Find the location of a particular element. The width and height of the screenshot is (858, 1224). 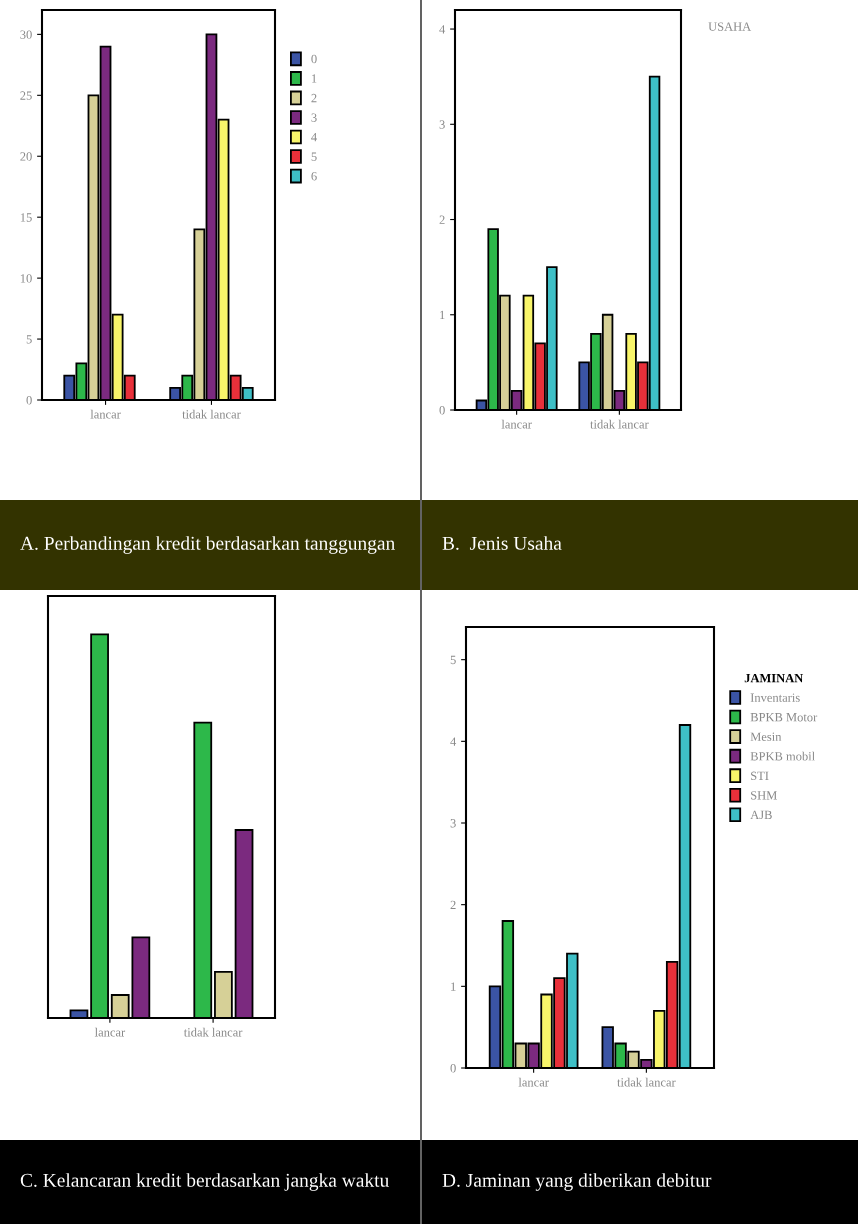

y-tick-label: 25 is located at coordinates (26, 95).